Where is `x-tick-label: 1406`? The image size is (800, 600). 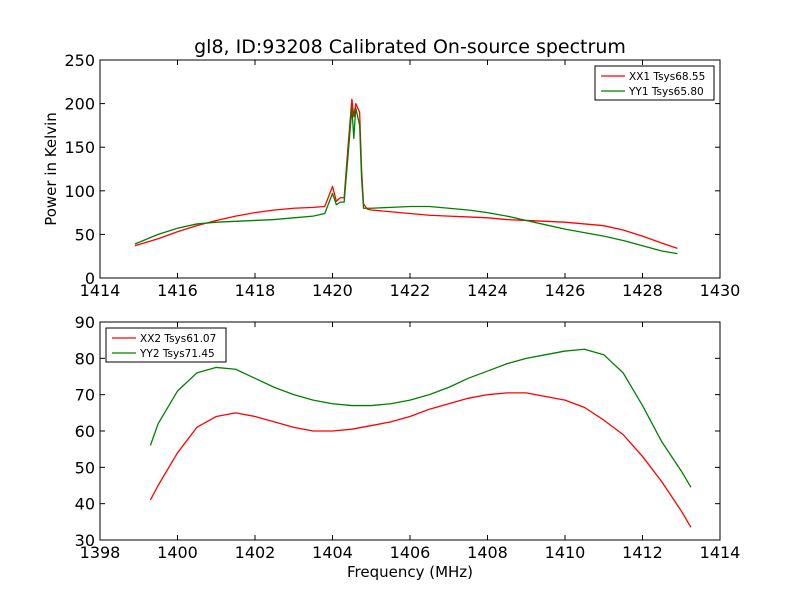
x-tick-label: 1406 is located at coordinates (410, 552).